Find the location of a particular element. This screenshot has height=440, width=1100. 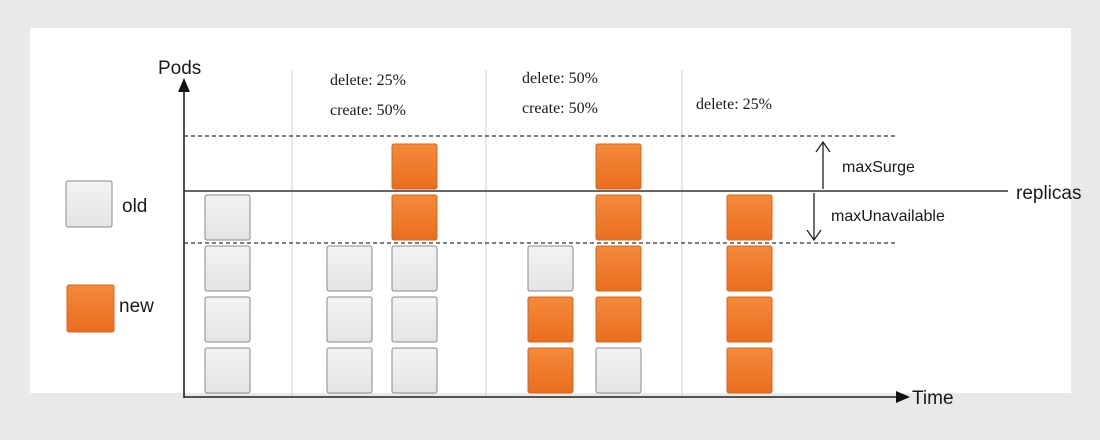

x-axis-arrow-icon is located at coordinates (903, 397).